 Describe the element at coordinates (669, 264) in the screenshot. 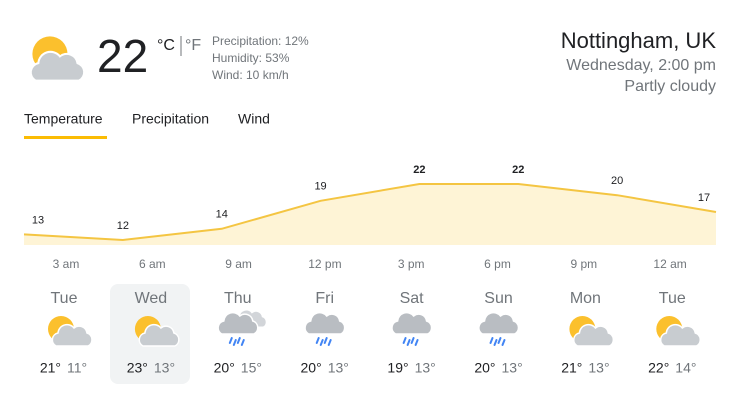

I see `time-label: 12 am` at that location.